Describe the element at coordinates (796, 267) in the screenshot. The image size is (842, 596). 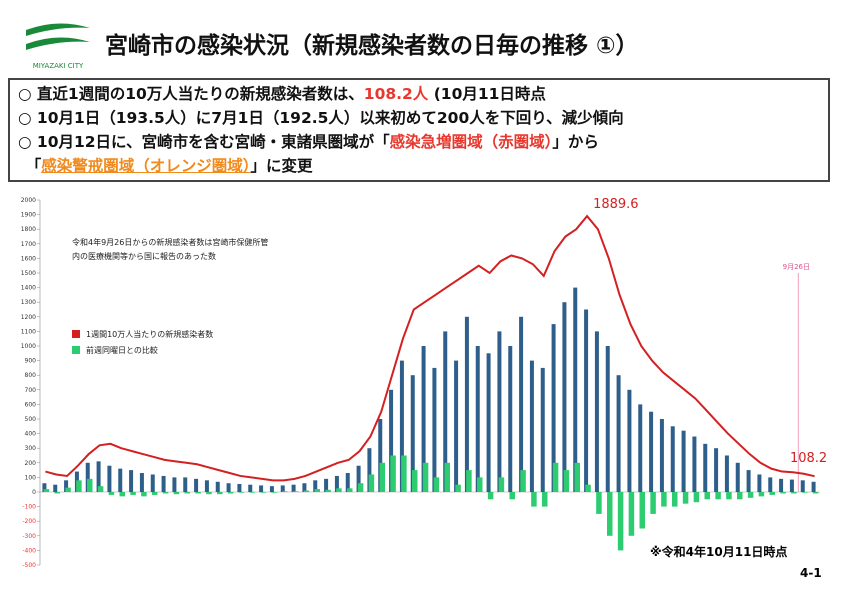
I see `date-marker-label: 9月26日` at that location.